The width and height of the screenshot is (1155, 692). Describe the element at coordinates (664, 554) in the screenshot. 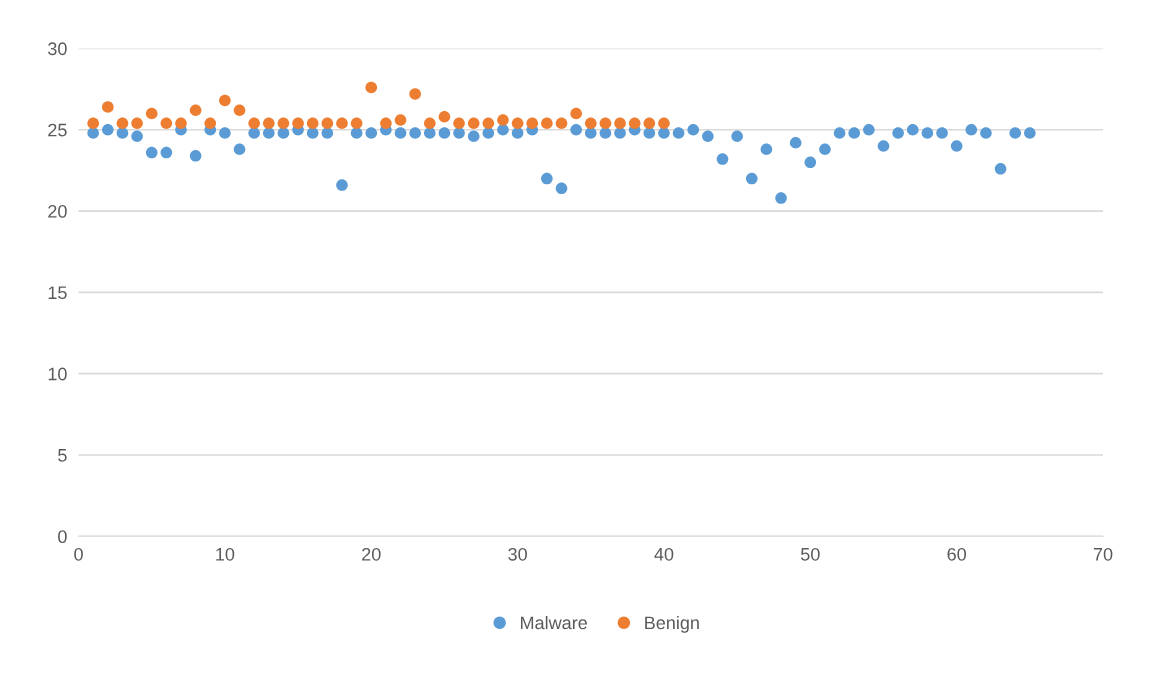

I see `x-tick-label: 40` at that location.